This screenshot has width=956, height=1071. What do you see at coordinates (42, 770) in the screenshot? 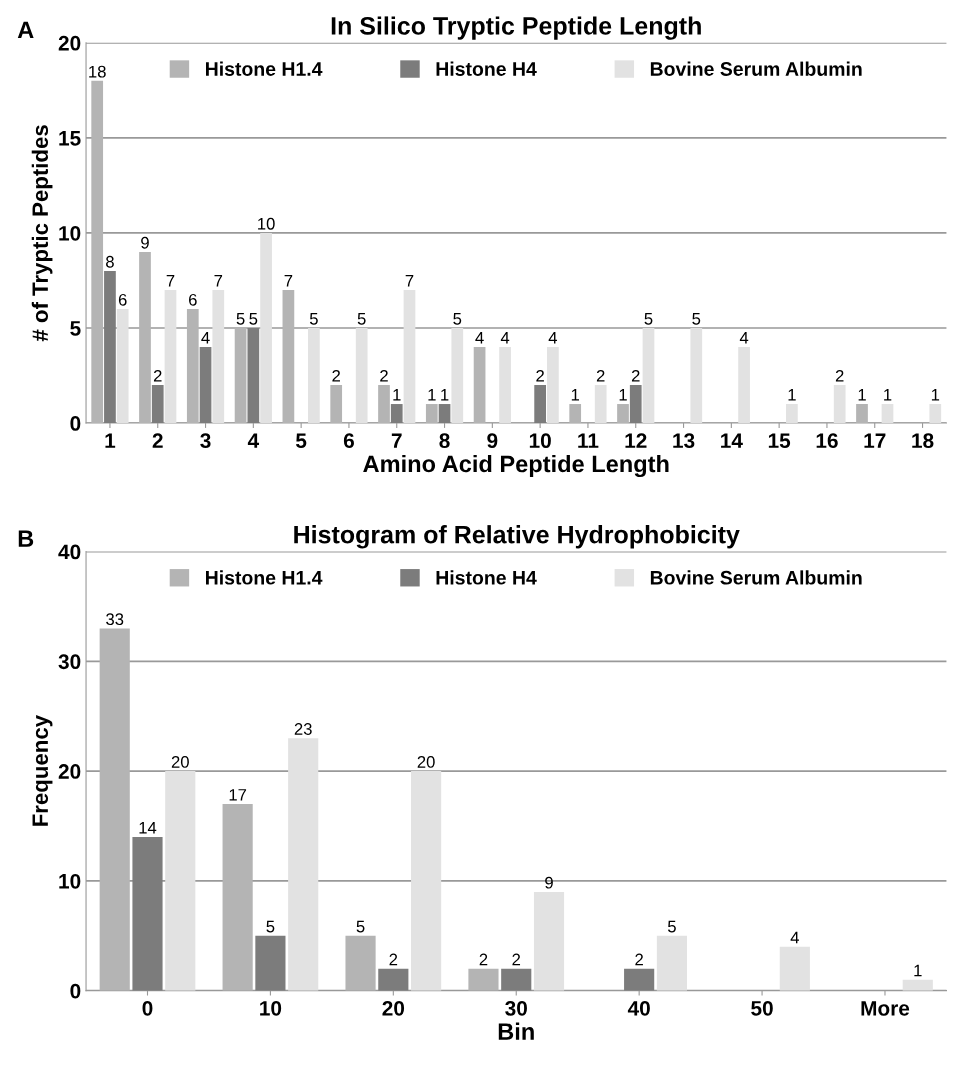
I see `y-axis-title: Frequency` at bounding box center [42, 770].